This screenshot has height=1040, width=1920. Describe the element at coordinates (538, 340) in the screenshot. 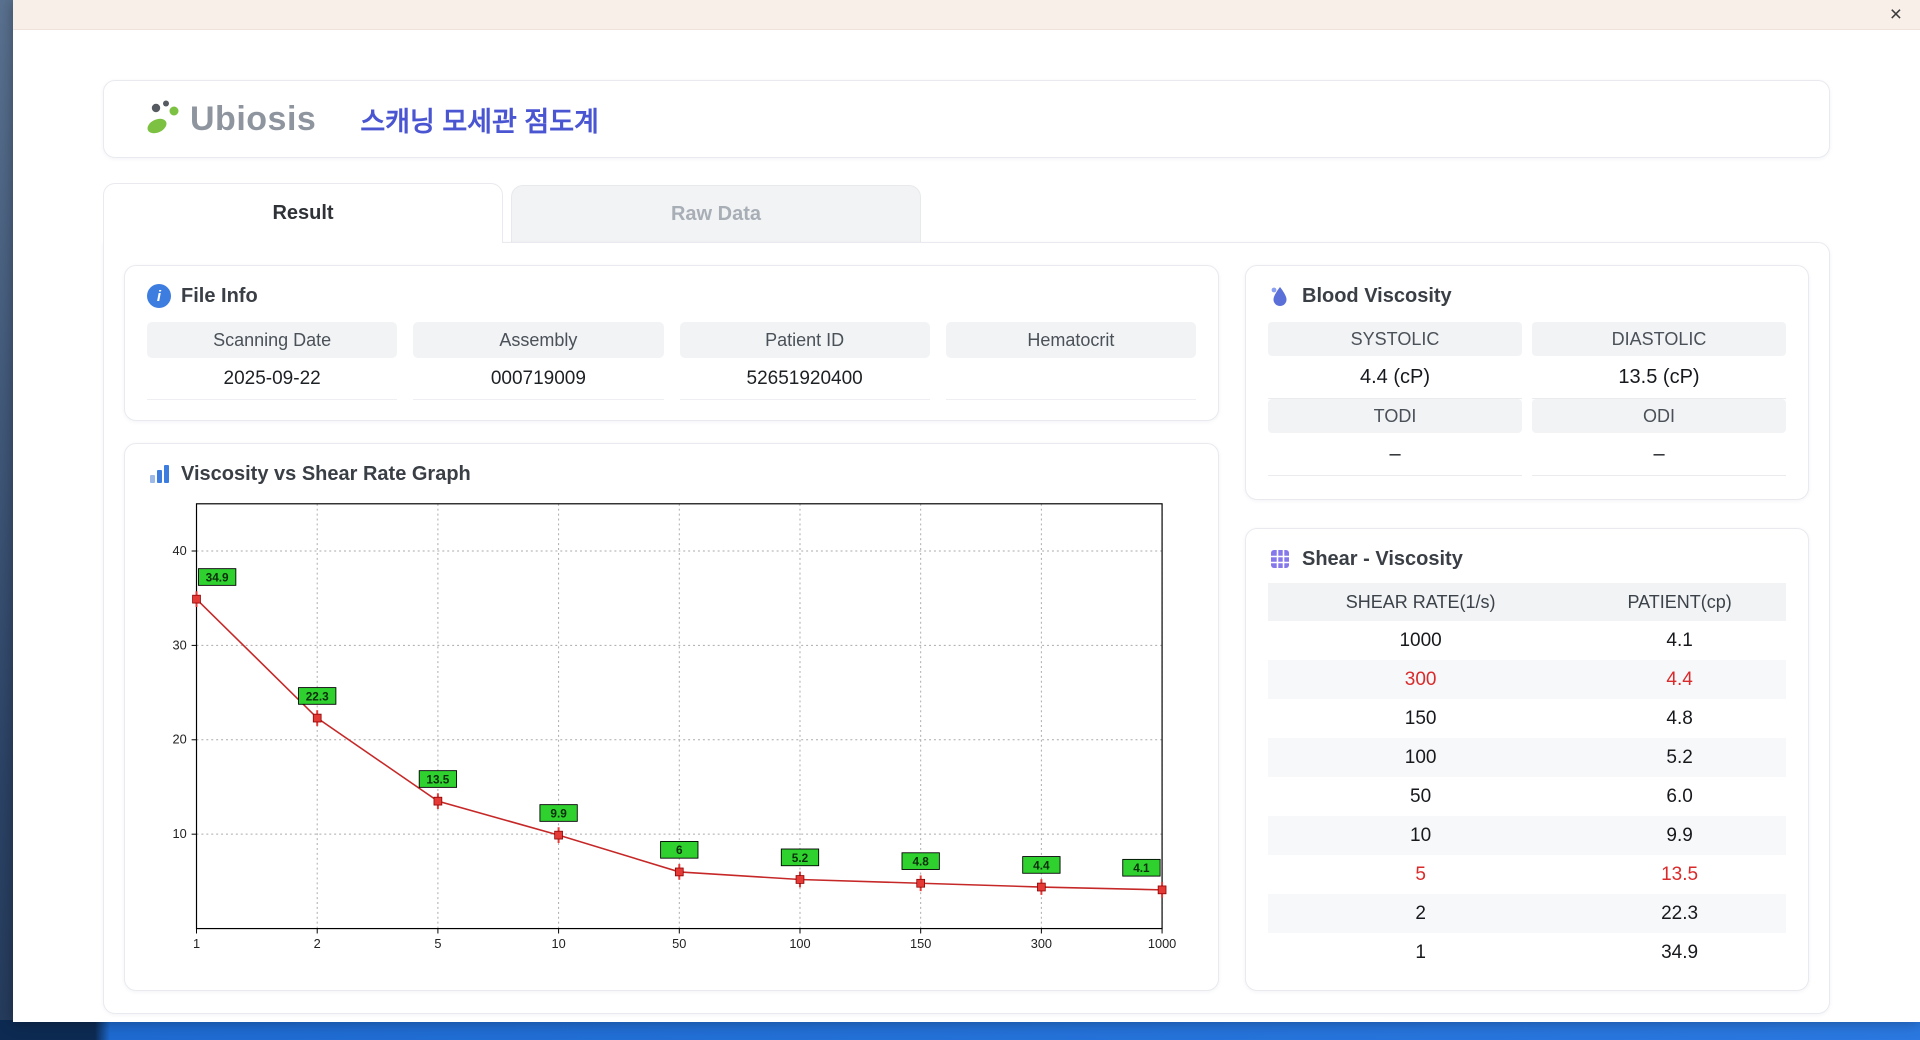

I see `field-label: Assembly` at that location.